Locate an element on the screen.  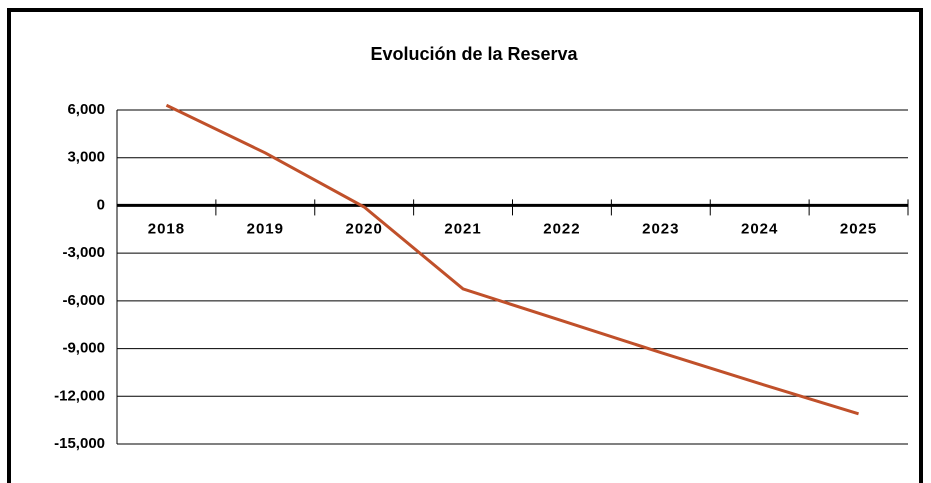
x-tick-label: 2025 is located at coordinates (858, 228).